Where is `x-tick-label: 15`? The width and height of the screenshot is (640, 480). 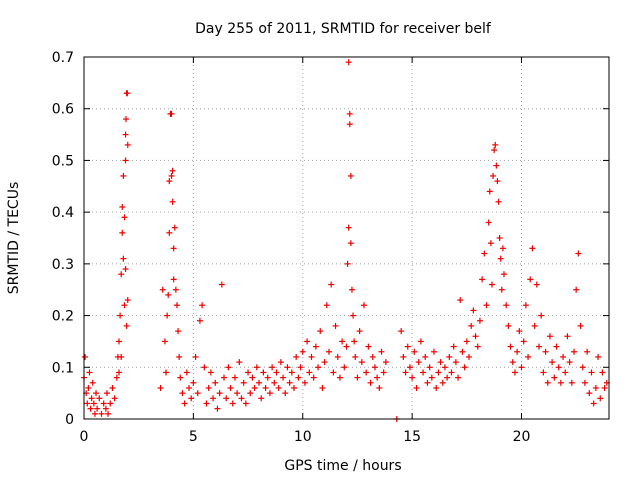
x-tick-label: 15 is located at coordinates (412, 437).